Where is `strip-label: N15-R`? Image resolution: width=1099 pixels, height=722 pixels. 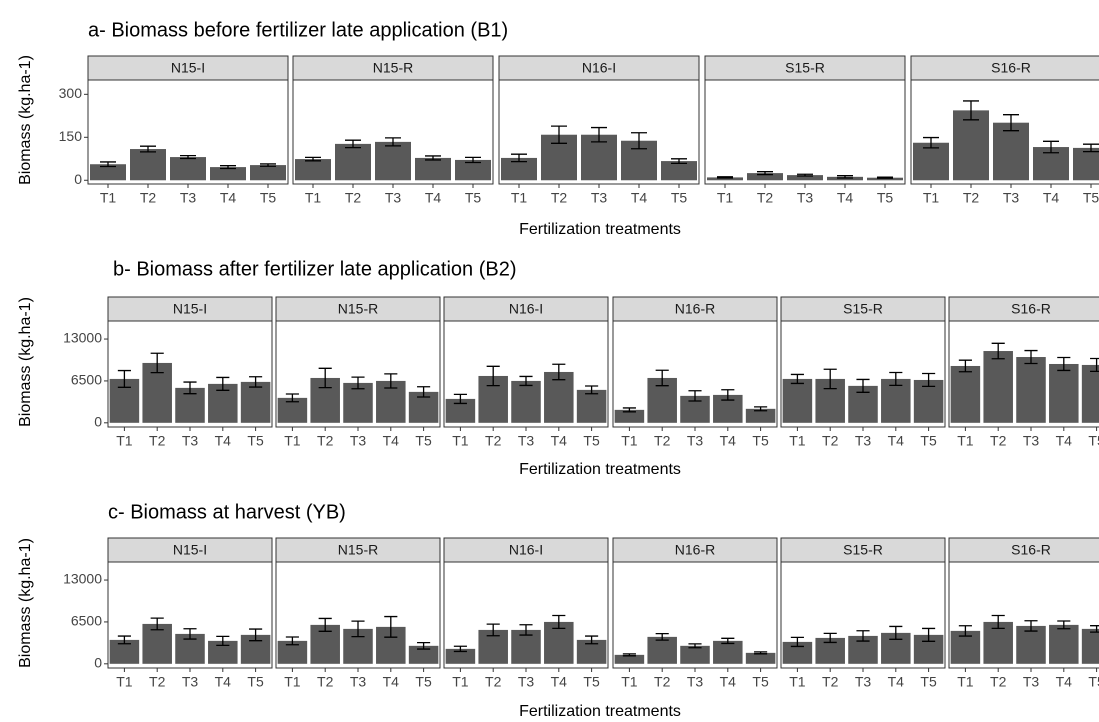 strip-label: N15-R is located at coordinates (358, 550).